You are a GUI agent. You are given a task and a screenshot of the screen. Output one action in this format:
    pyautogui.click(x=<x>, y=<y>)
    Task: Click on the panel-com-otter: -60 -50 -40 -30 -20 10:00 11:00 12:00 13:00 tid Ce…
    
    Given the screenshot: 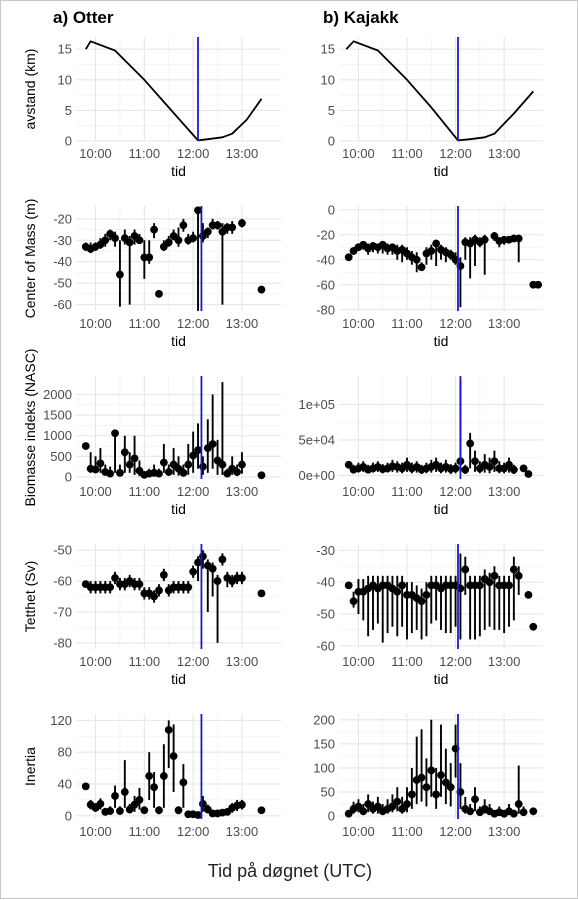 What is the action you would take?
    pyautogui.click(x=151, y=274)
    